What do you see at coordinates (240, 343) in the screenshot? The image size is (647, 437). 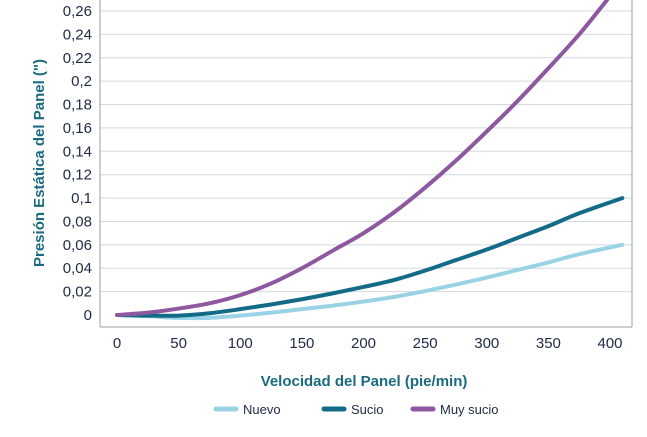 I see `x-tick-label: 100` at bounding box center [240, 343].